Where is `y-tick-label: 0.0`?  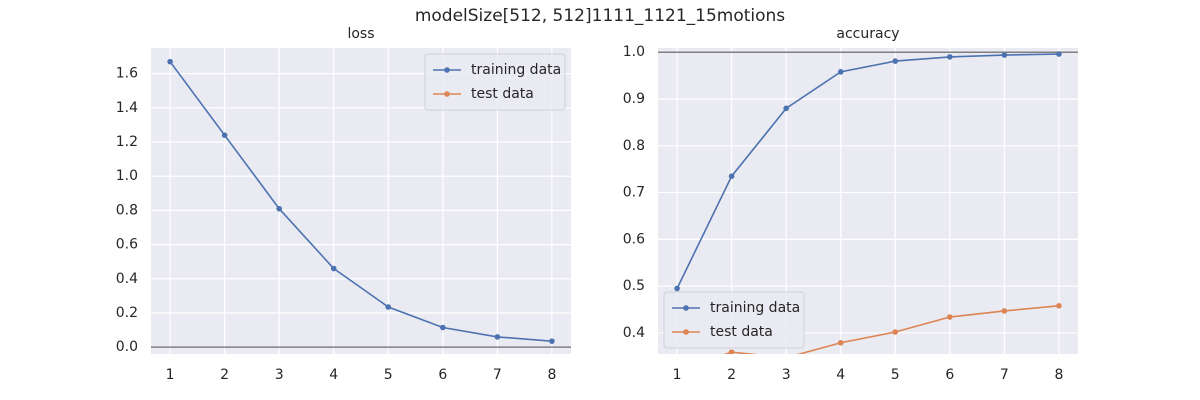 y-tick-label: 0.0 is located at coordinates (127, 347).